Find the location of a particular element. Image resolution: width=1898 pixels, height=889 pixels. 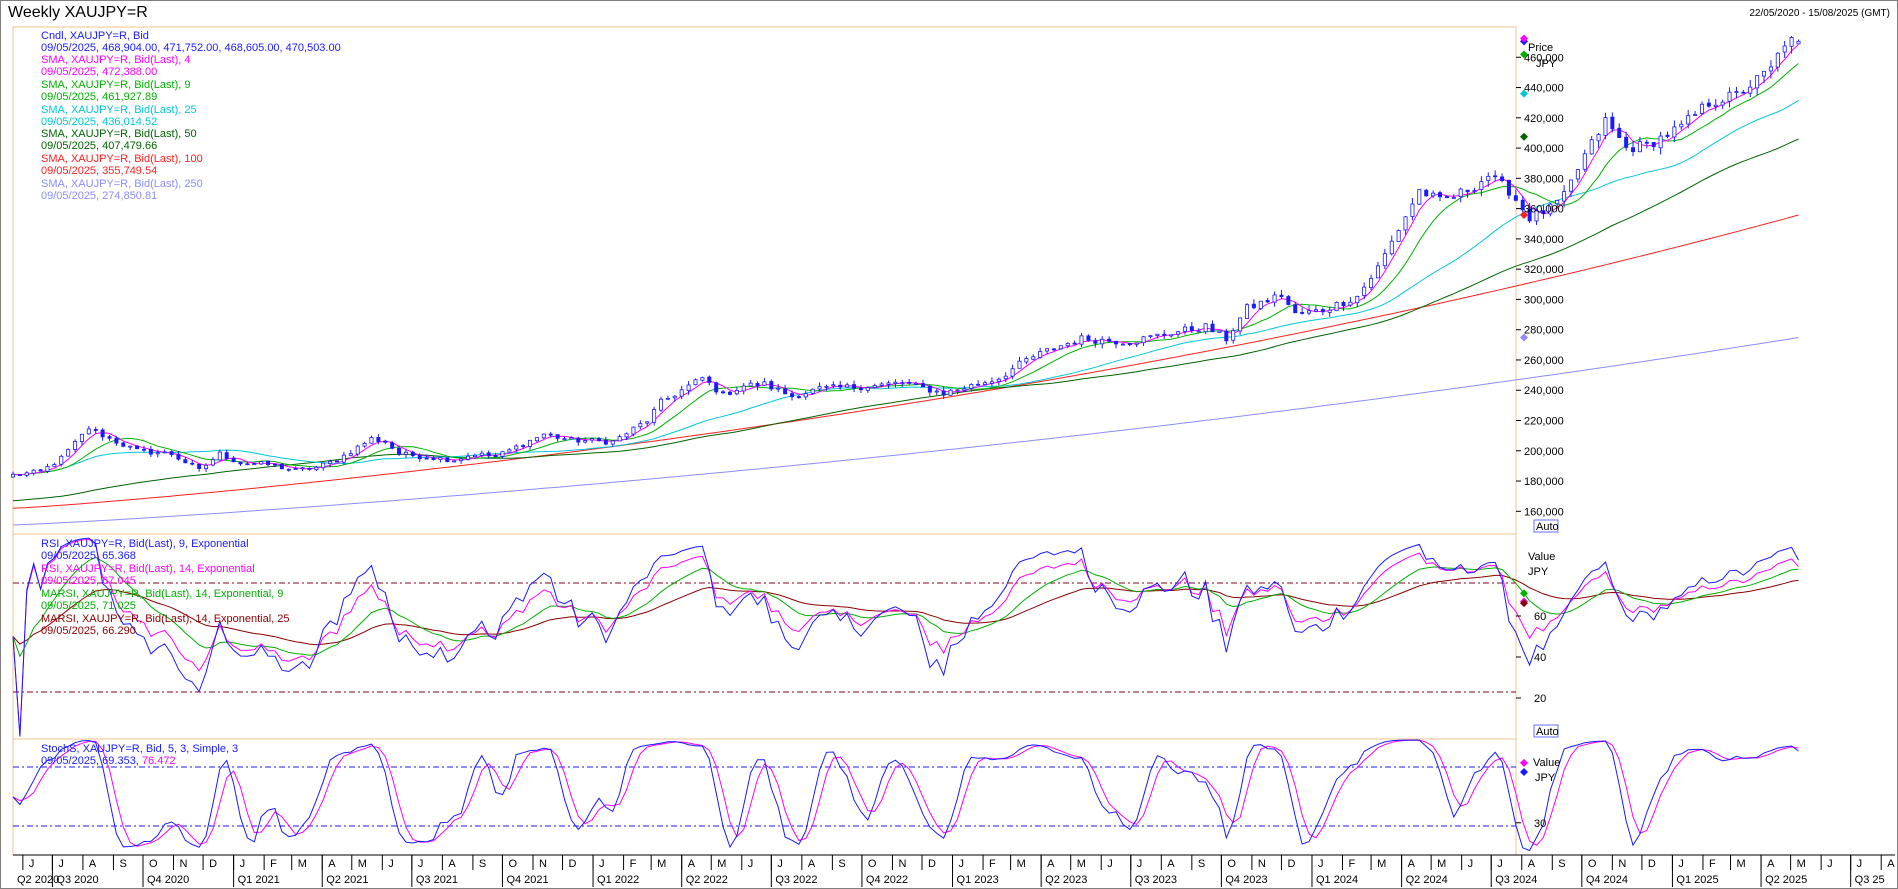

month-label: M is located at coordinates (1381, 864).